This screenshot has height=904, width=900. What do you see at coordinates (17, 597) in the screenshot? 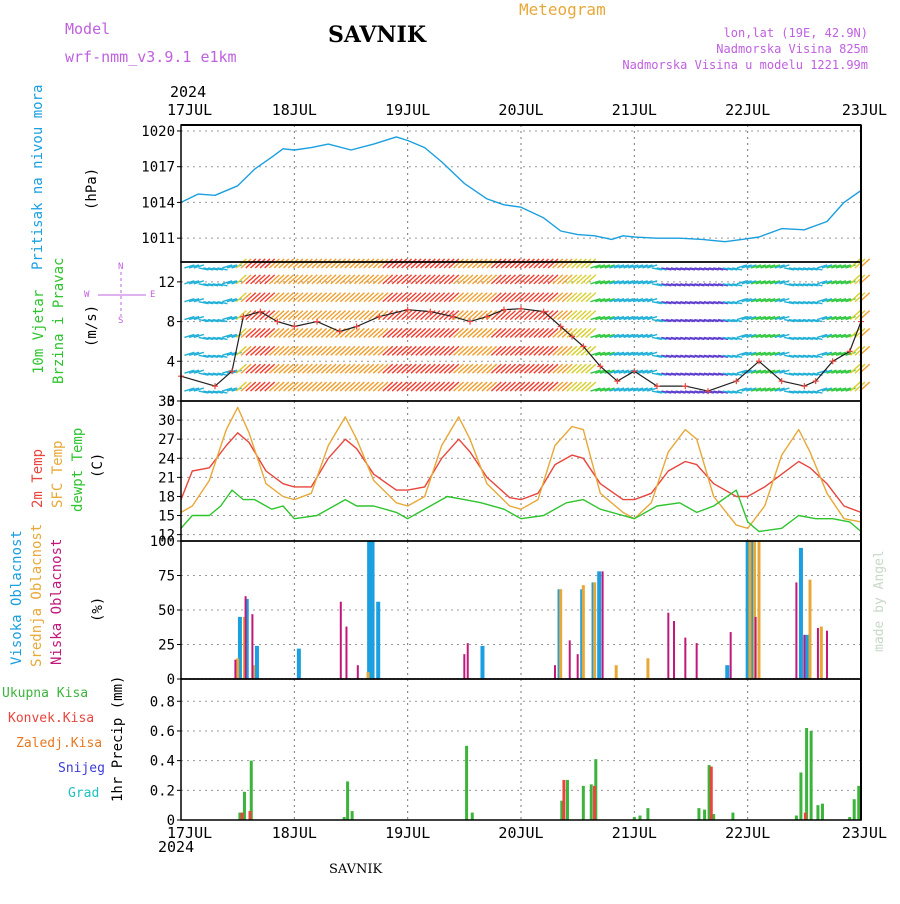
I see `cloud-ylabel: Visoka Oblacnost` at bounding box center [17, 597].